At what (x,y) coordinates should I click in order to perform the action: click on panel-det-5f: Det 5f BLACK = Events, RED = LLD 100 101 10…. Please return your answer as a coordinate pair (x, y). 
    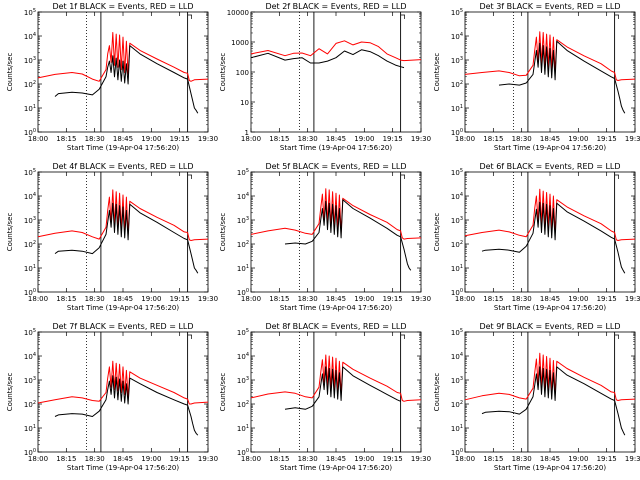
    Looking at the image, I should click on (325, 237).